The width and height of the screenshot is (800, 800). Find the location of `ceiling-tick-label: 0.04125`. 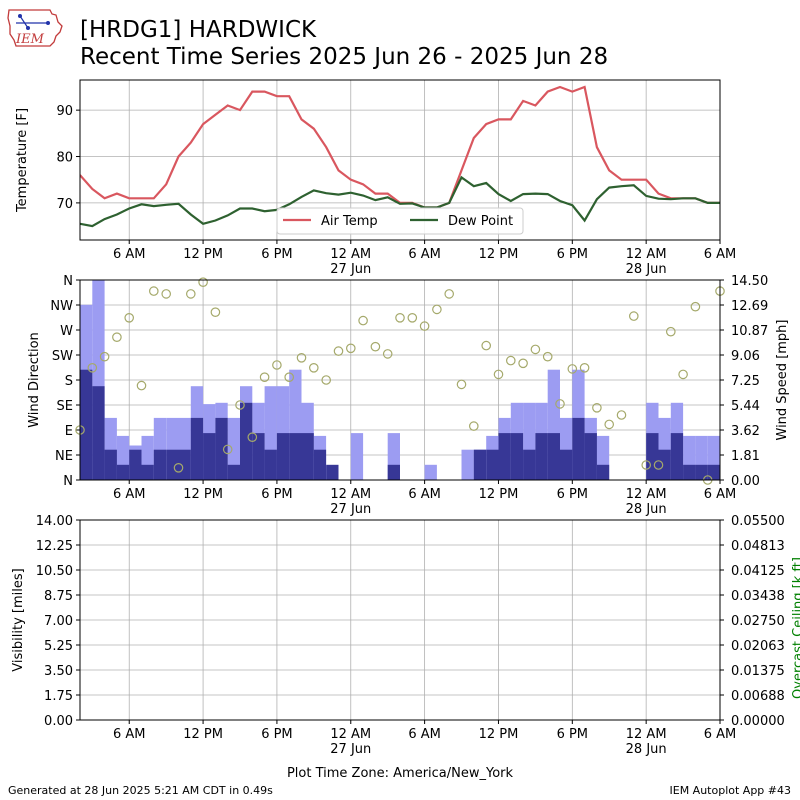

ceiling-tick-label: 0.04125 is located at coordinates (758, 571).